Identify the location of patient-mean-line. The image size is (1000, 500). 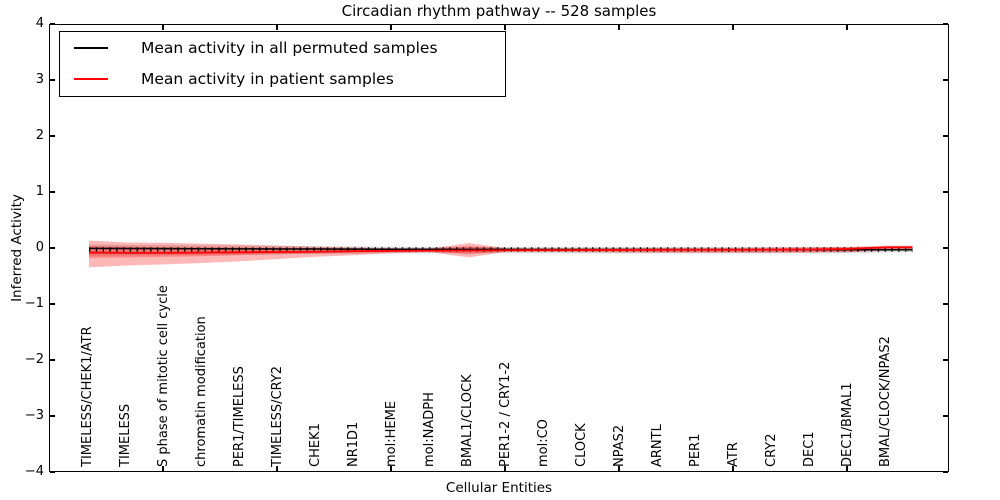
(500, 250).